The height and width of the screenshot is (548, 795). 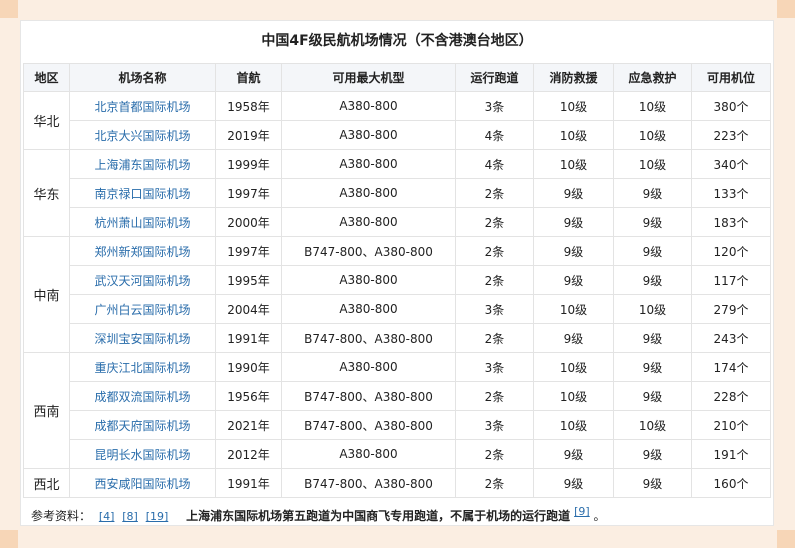 I want to click on airport-name-cell: 西安咸阳国际机场, so click(x=142, y=483).